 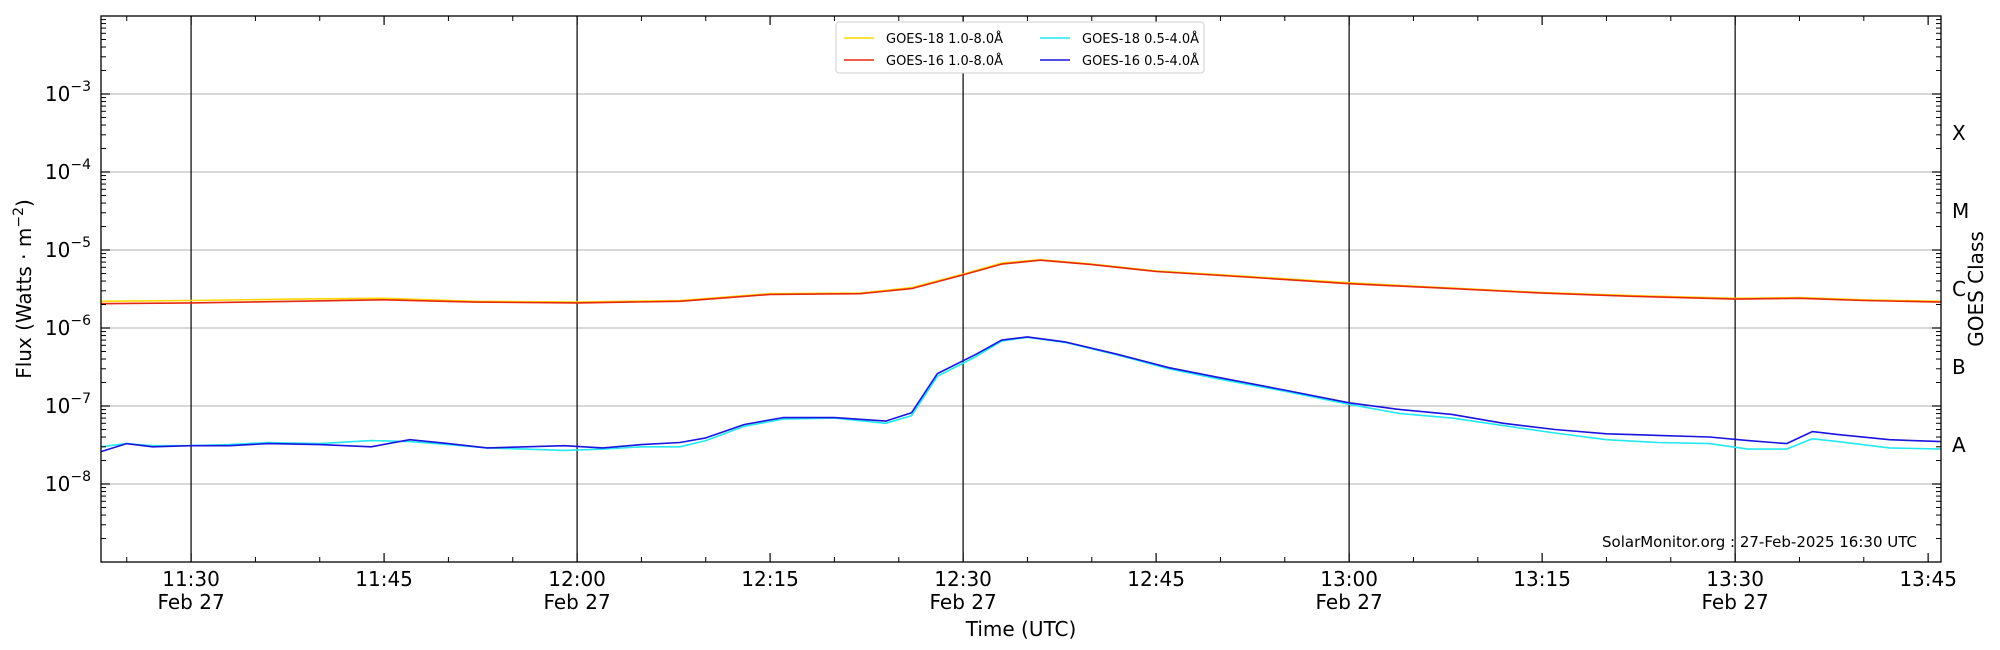 I want to click on y-tick-label: 10⁻³, so click(x=68, y=92).